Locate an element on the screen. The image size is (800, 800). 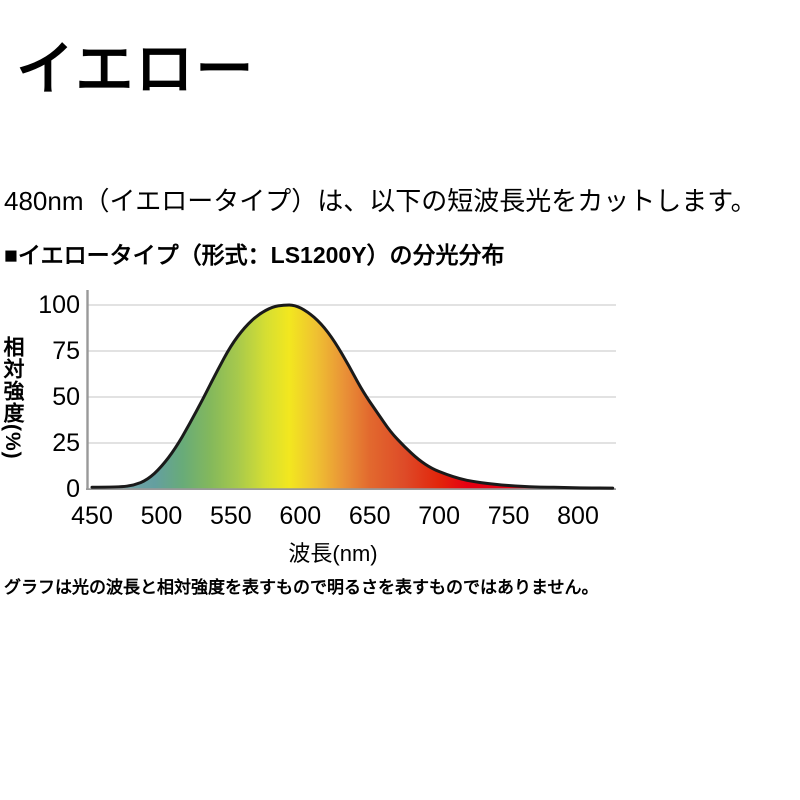
y-tick-label: 75 is located at coordinates (66, 351).